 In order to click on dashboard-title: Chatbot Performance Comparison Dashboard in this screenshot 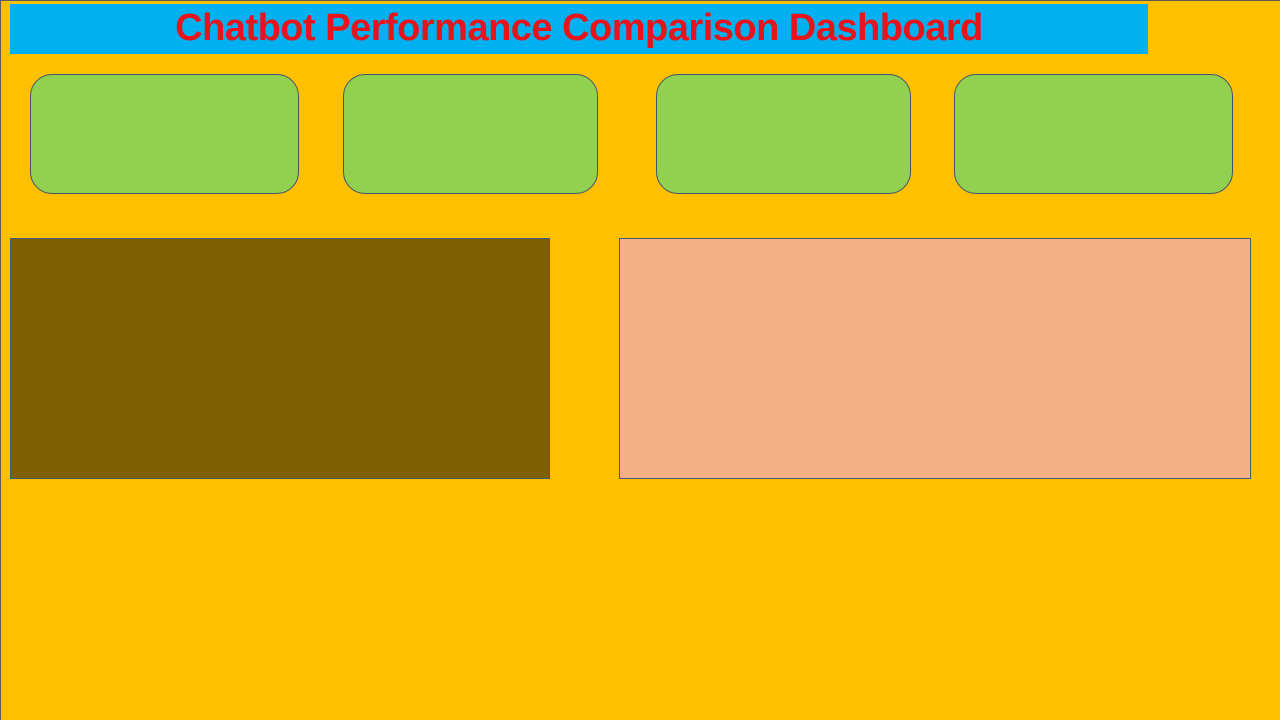, I will do `click(579, 28)`.